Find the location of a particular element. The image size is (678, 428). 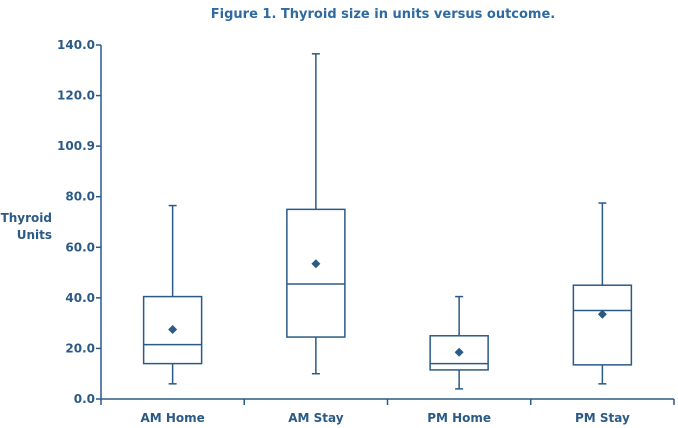

y-tick-label-0: 0.0 is located at coordinates (84, 399).